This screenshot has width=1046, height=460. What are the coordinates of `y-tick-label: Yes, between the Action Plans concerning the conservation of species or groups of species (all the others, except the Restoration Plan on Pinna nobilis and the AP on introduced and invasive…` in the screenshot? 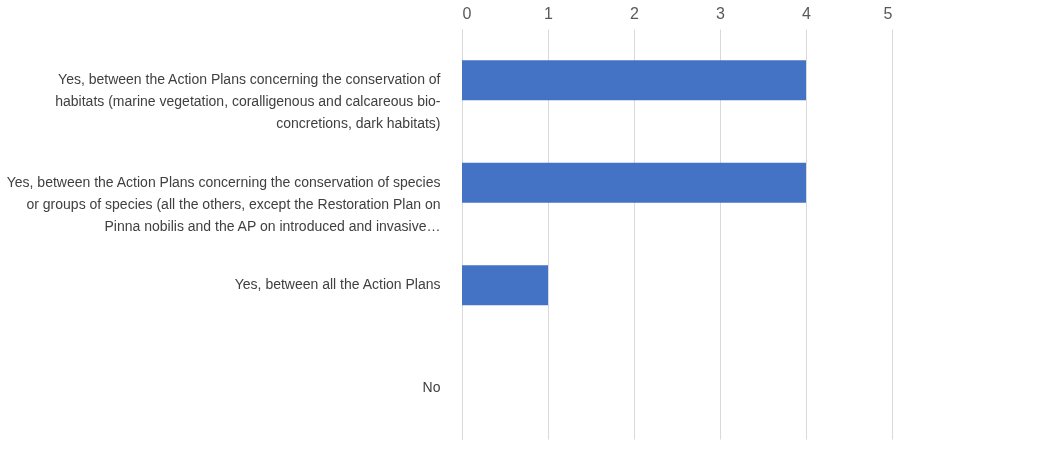 It's located at (223, 203).